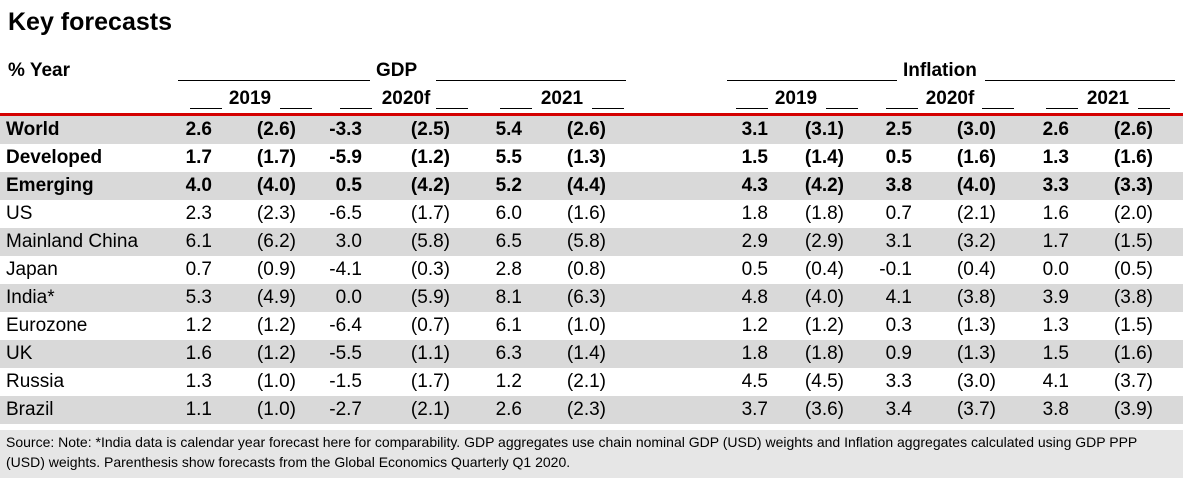 This screenshot has height=484, width=1183. I want to click on value-cell: (2.5), so click(430, 129).